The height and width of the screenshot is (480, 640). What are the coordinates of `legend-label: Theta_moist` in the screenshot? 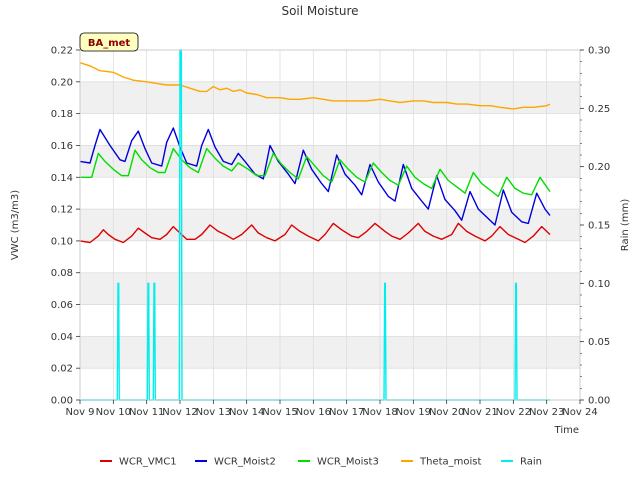 It's located at (450, 462).